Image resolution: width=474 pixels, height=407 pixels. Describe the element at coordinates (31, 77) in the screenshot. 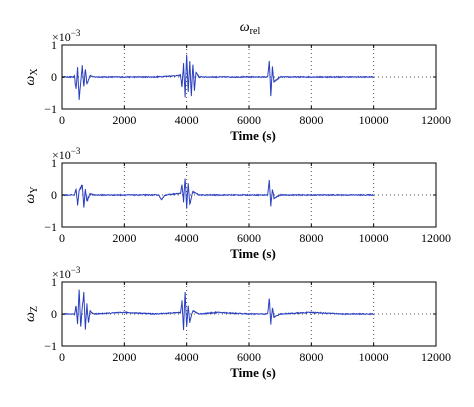

I see `y-axis-label: ωX` at that location.